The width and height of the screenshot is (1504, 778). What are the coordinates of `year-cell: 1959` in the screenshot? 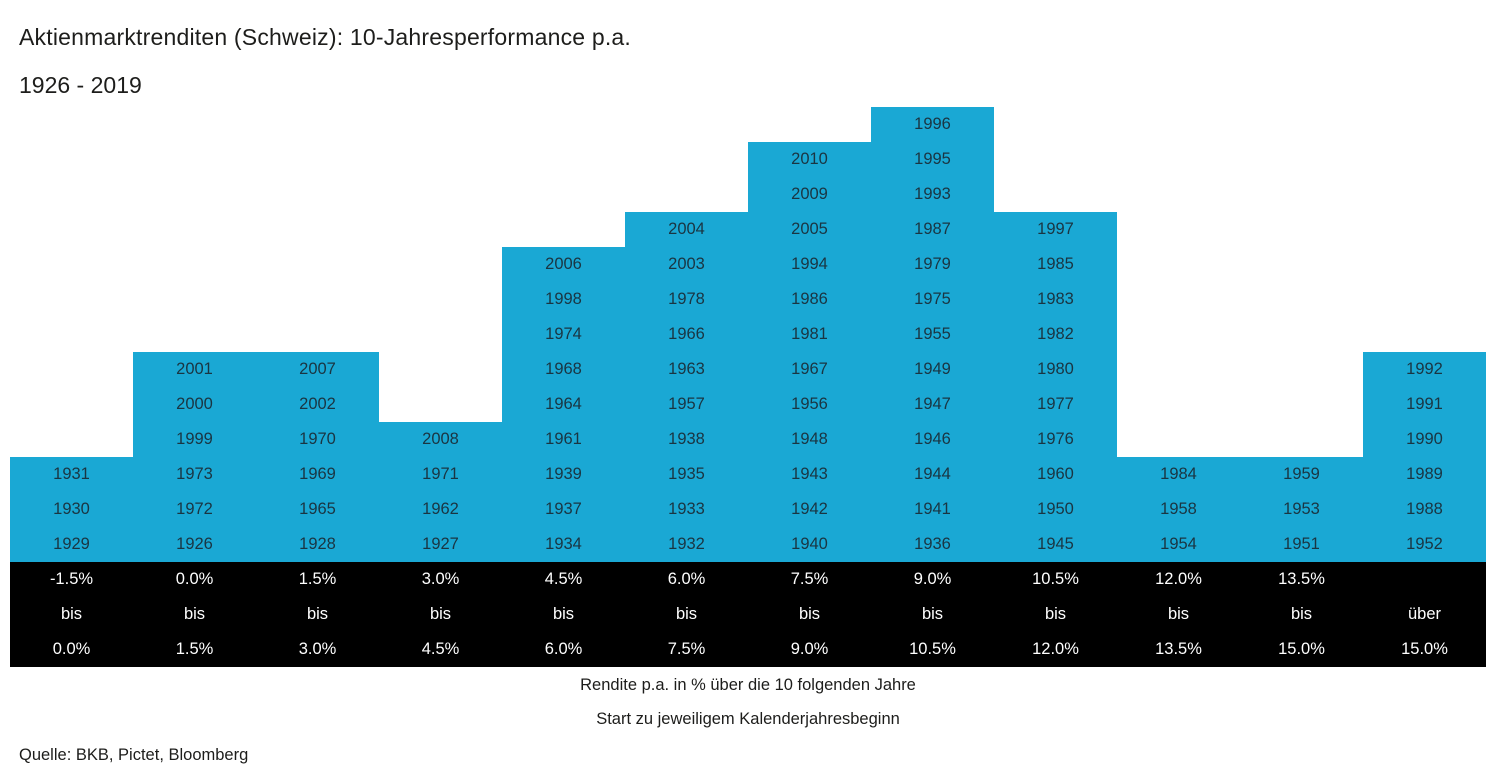 It's located at (1301, 474).